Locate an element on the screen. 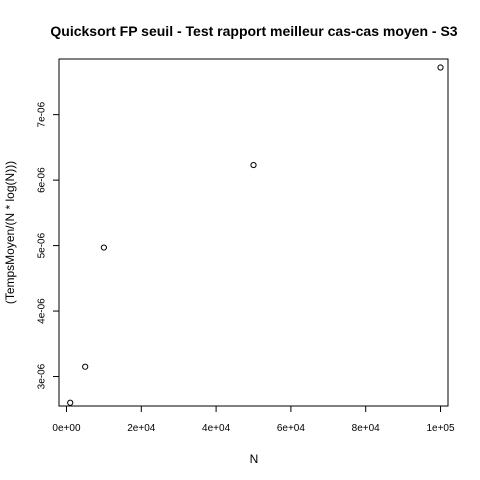 The image size is (480, 480). x-axis-label: N is located at coordinates (254, 459).